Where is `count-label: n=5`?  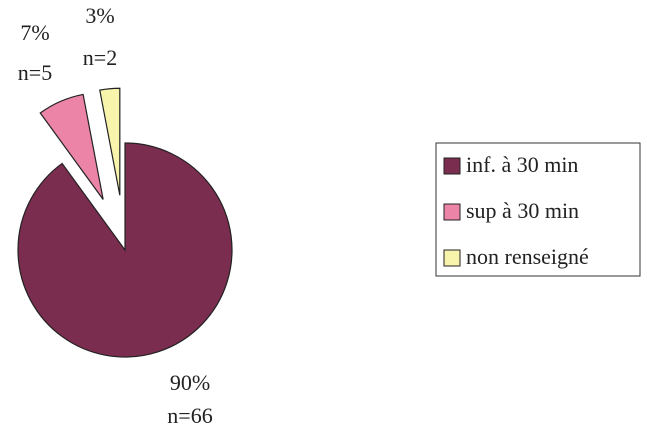 count-label: n=5 is located at coordinates (35, 72).